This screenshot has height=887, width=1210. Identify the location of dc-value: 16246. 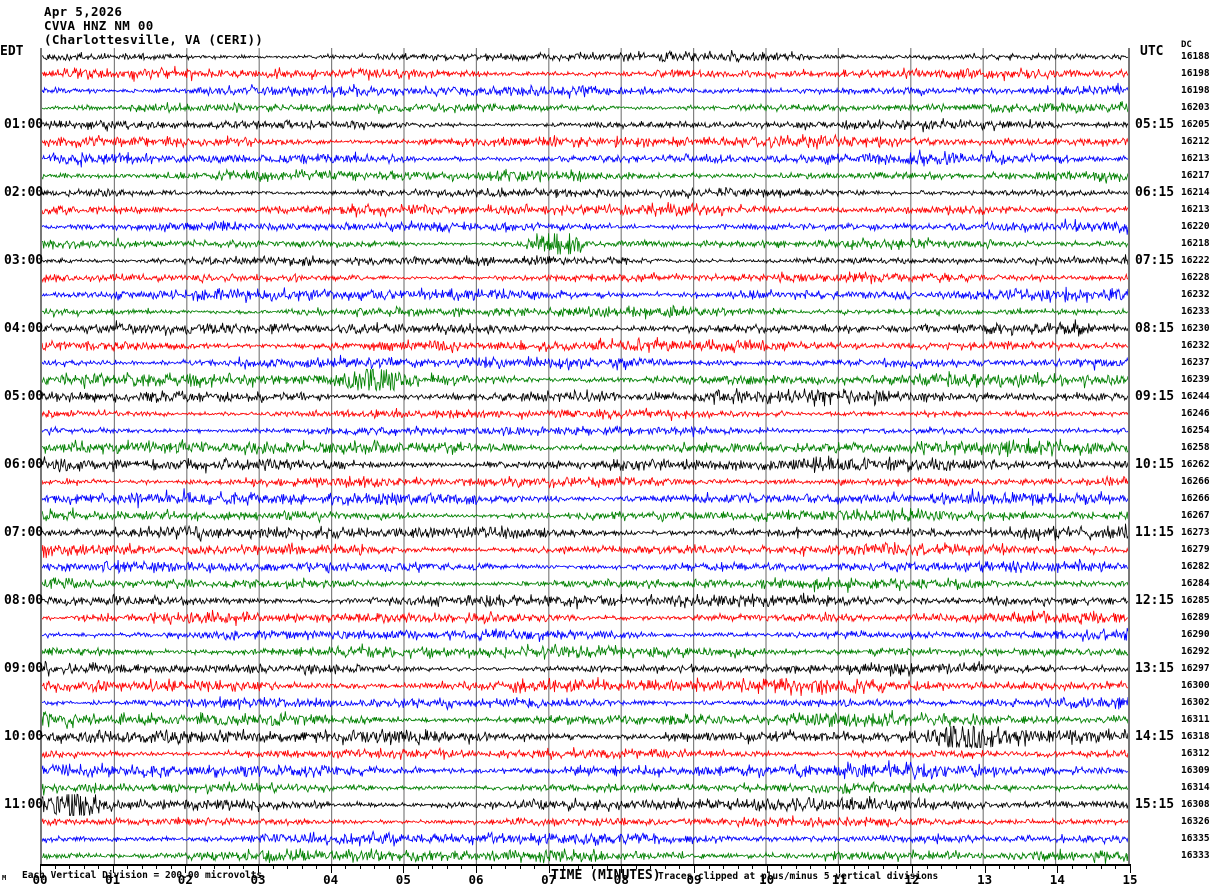
(1195, 413).